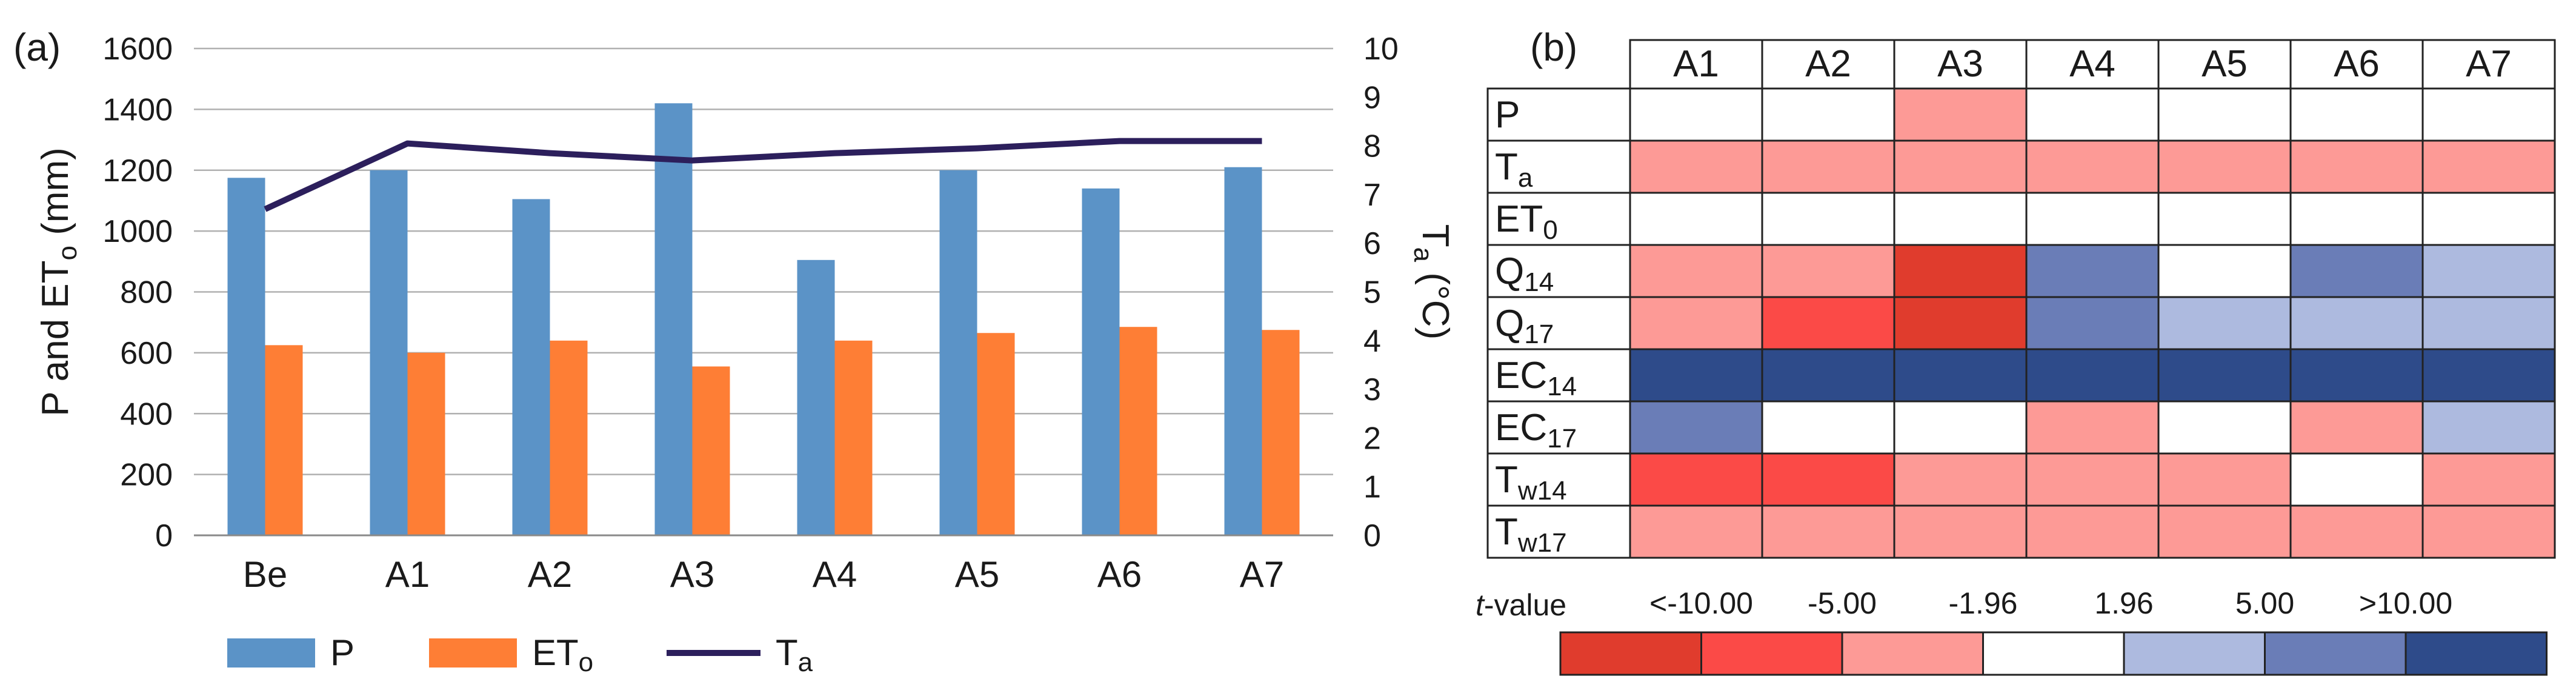 This screenshot has width=2576, height=696. Describe the element at coordinates (2489, 64) in the screenshot. I see `column-header-a7: A7` at that location.